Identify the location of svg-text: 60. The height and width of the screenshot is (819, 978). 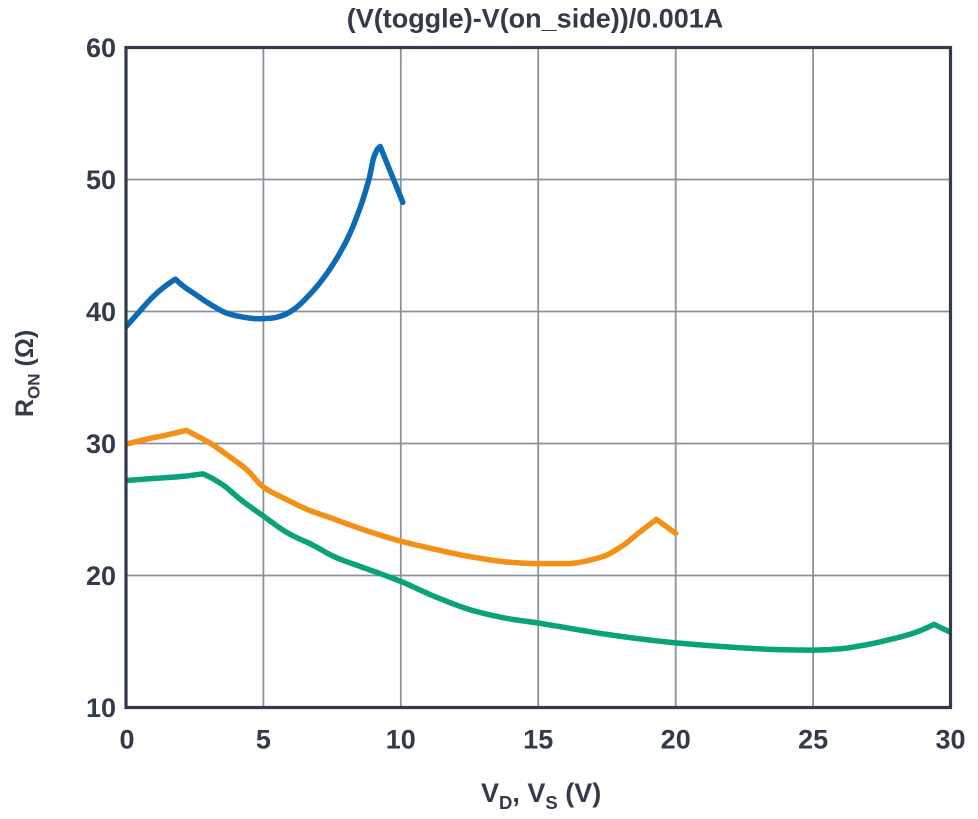
(101, 48).